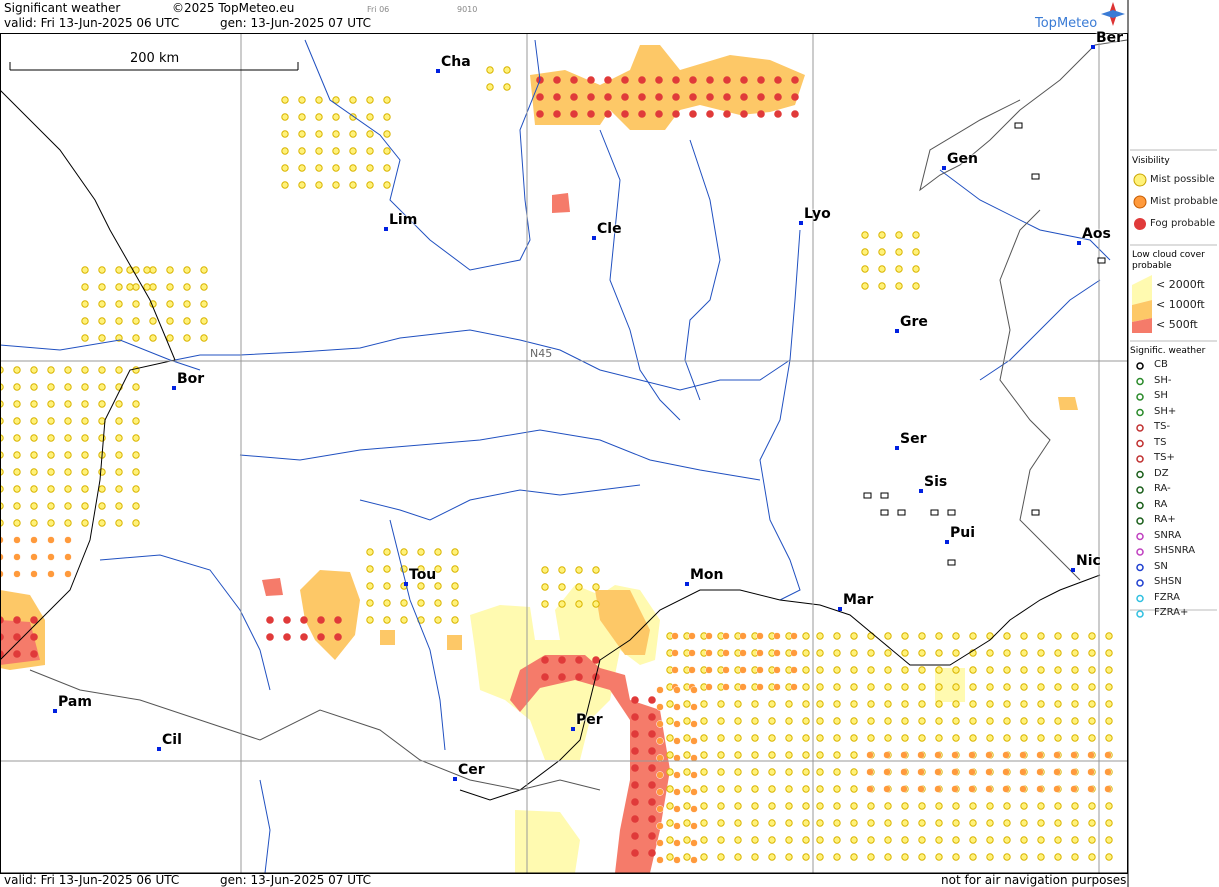 The height and width of the screenshot is (887, 1219). I want to click on legend-item: RA, so click(1161, 504).